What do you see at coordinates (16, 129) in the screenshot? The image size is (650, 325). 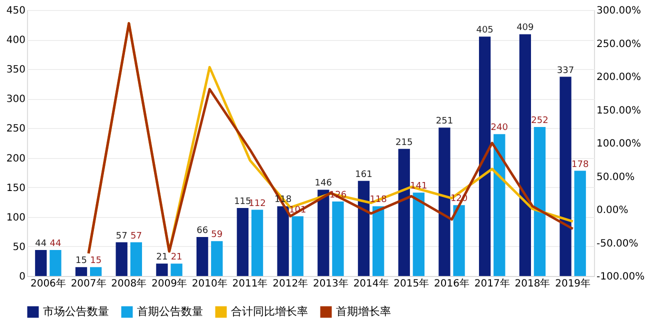 I see `y-tick-label: 250` at bounding box center [16, 129].